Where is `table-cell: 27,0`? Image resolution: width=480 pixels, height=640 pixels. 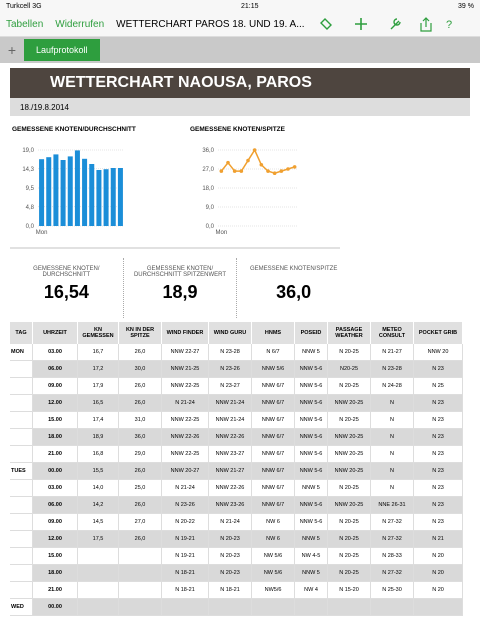 table-cell: 27,0 is located at coordinates (140, 522).